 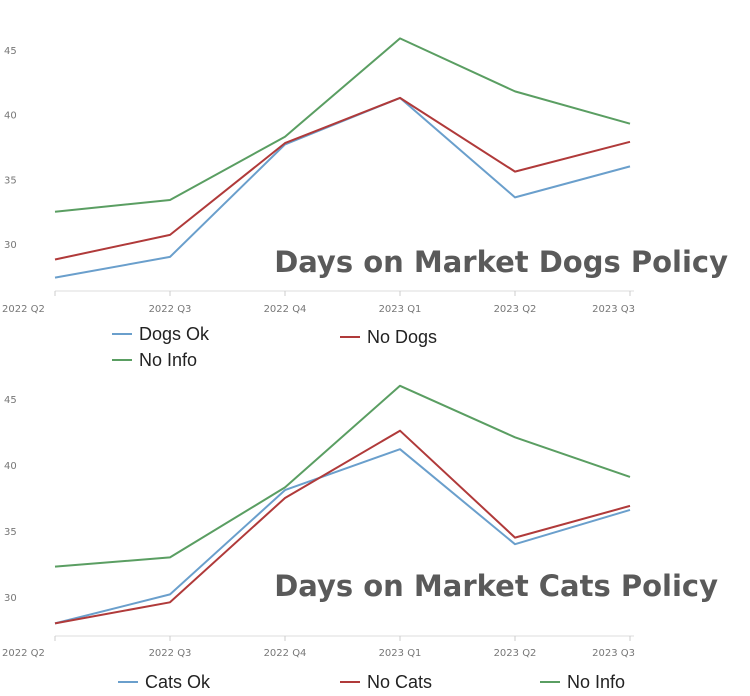 What do you see at coordinates (400, 653) in the screenshot?
I see `cats-x-tick-label: 2023 Q1` at bounding box center [400, 653].